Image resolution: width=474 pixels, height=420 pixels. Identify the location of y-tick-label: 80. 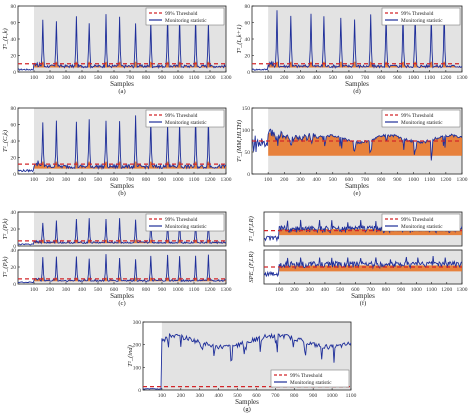
(14, 7).